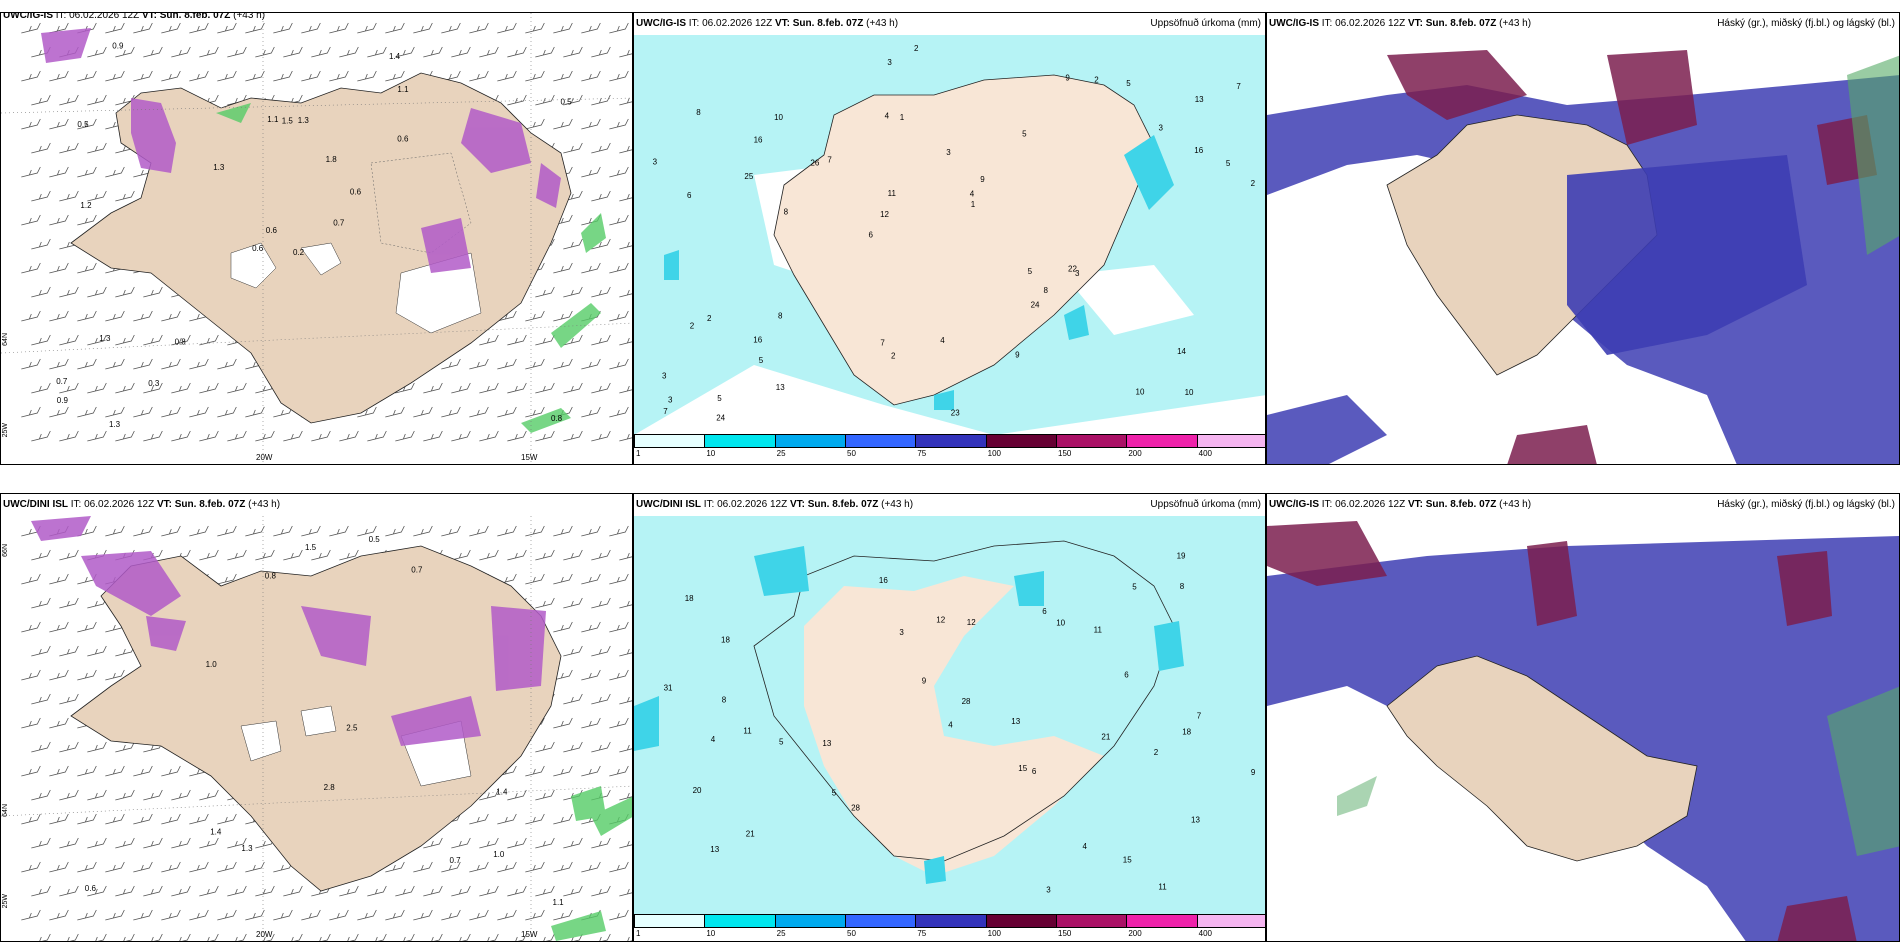 The image size is (1900, 950). What do you see at coordinates (529, 934) in the screenshot?
I see `lon-label-15w: 15W` at bounding box center [529, 934].